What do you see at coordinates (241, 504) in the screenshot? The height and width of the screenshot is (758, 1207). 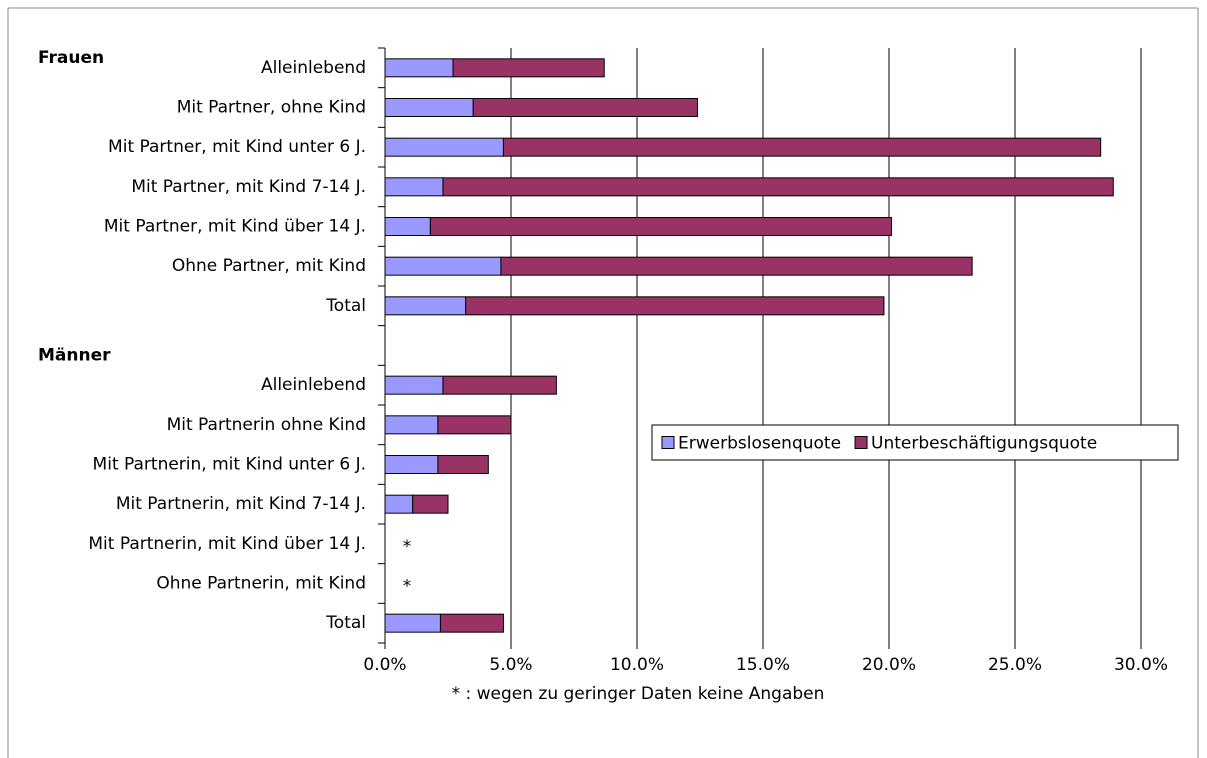 I see `y-tick-label: Mit Partnerin, mit Kind 7-14 J.` at bounding box center [241, 504].